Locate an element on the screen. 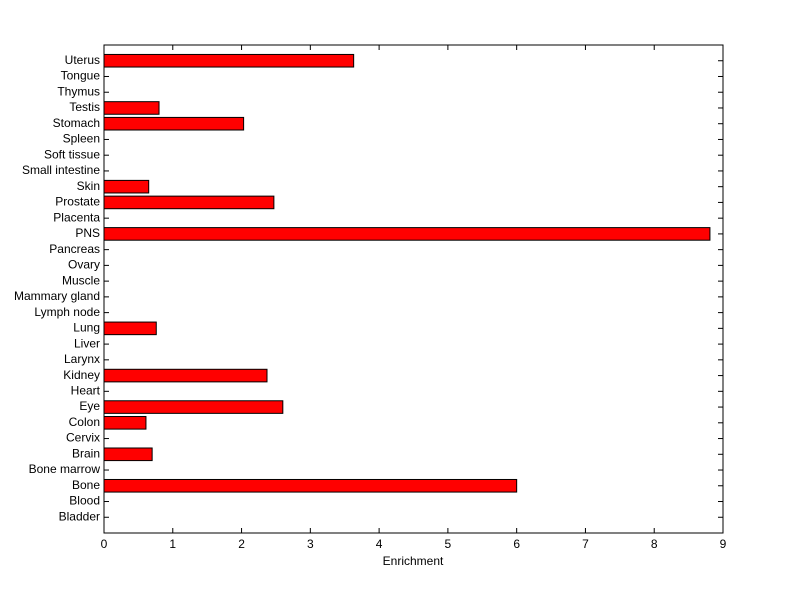 This screenshot has width=800, height=599. x-tick-label: 6 is located at coordinates (516, 544).